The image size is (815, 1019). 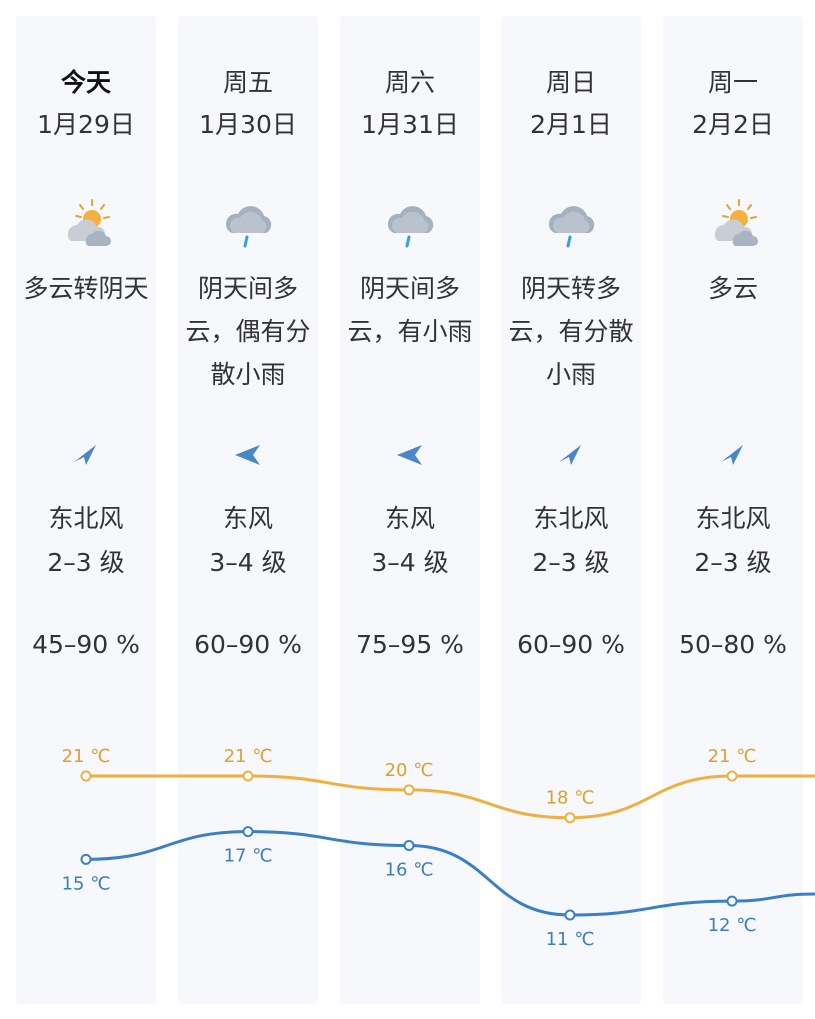 I want to click on day-label: 周五, so click(x=247, y=82).